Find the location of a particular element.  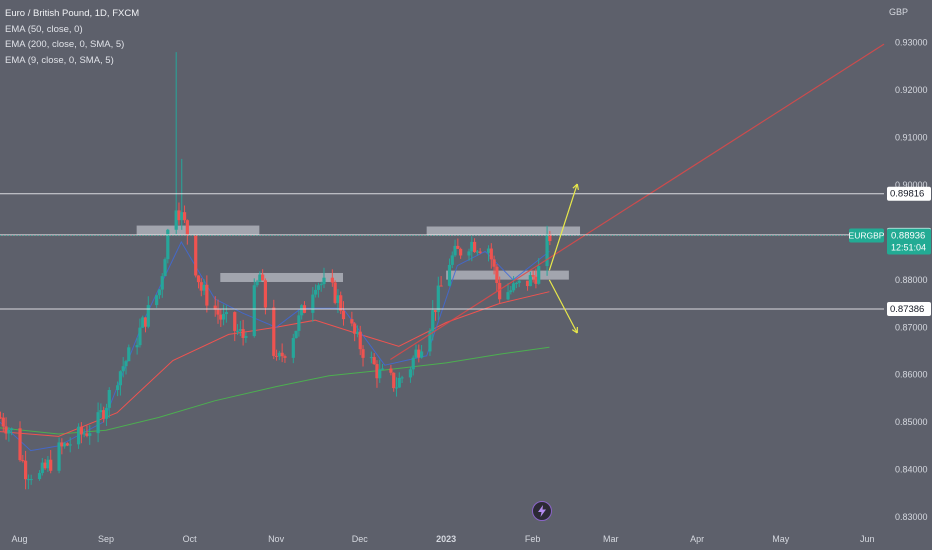

price-tag-label: 0.88936 is located at coordinates (908, 235).